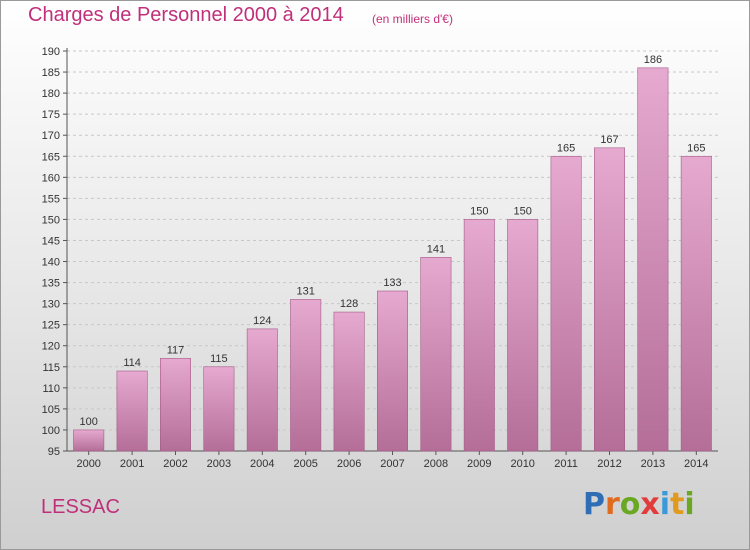 This screenshot has width=750, height=550. Describe the element at coordinates (51, 326) in the screenshot. I see `y-tick-label: 125` at that location.